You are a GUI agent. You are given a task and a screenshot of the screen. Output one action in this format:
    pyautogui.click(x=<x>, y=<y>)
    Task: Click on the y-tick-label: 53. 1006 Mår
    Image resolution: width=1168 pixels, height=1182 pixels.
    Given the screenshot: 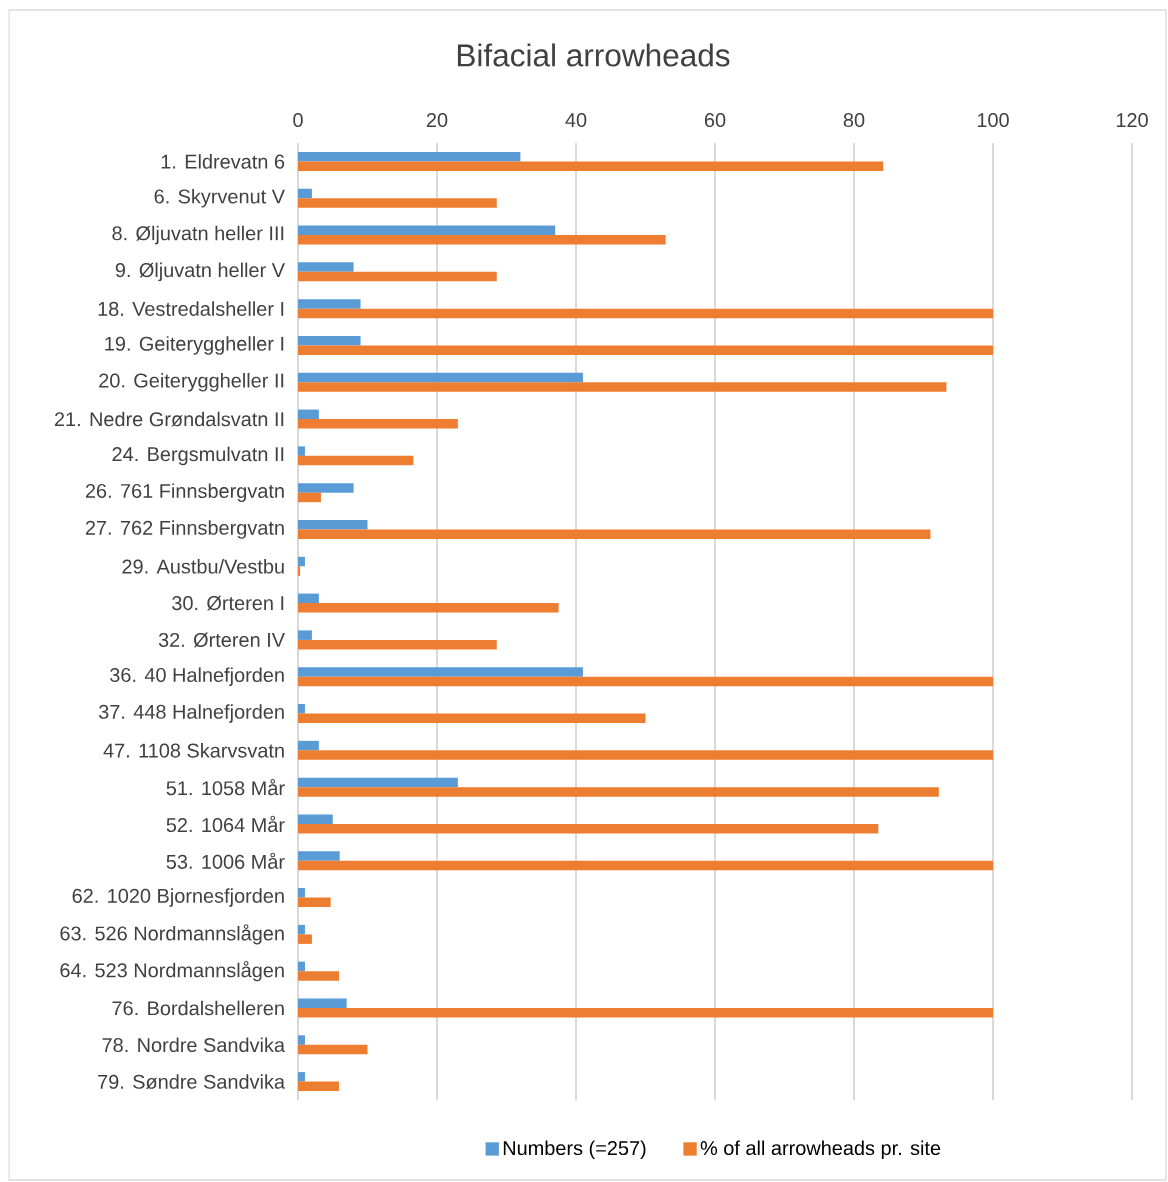 What is the action you would take?
    pyautogui.click(x=225, y=860)
    